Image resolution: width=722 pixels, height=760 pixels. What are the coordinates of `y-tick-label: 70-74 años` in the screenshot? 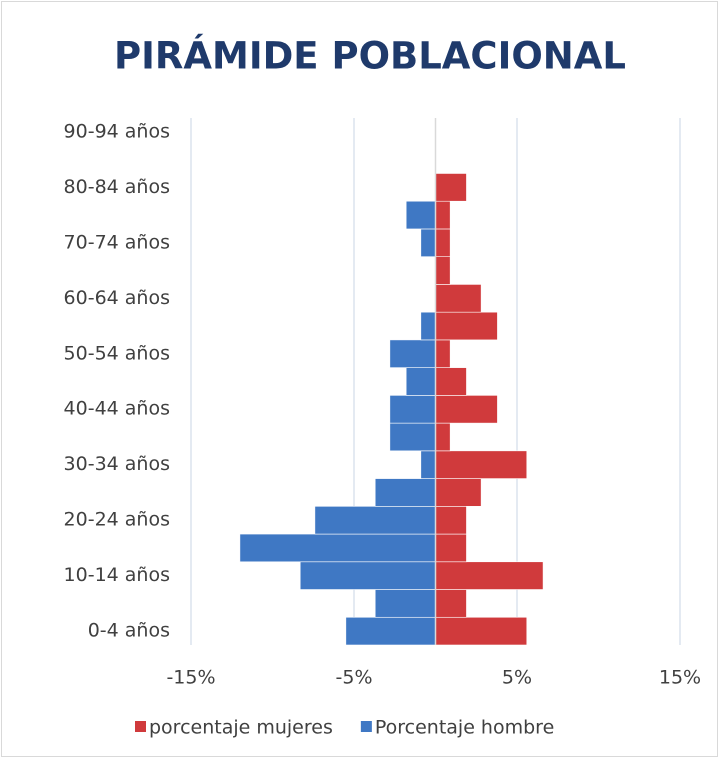 It's located at (117, 242).